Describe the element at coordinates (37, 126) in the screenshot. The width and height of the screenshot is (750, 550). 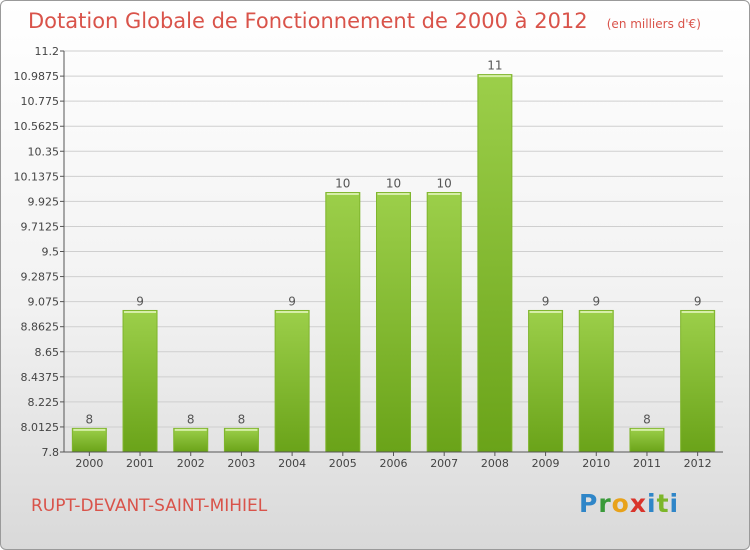
I see `y-tick-label: 10.5625` at that location.